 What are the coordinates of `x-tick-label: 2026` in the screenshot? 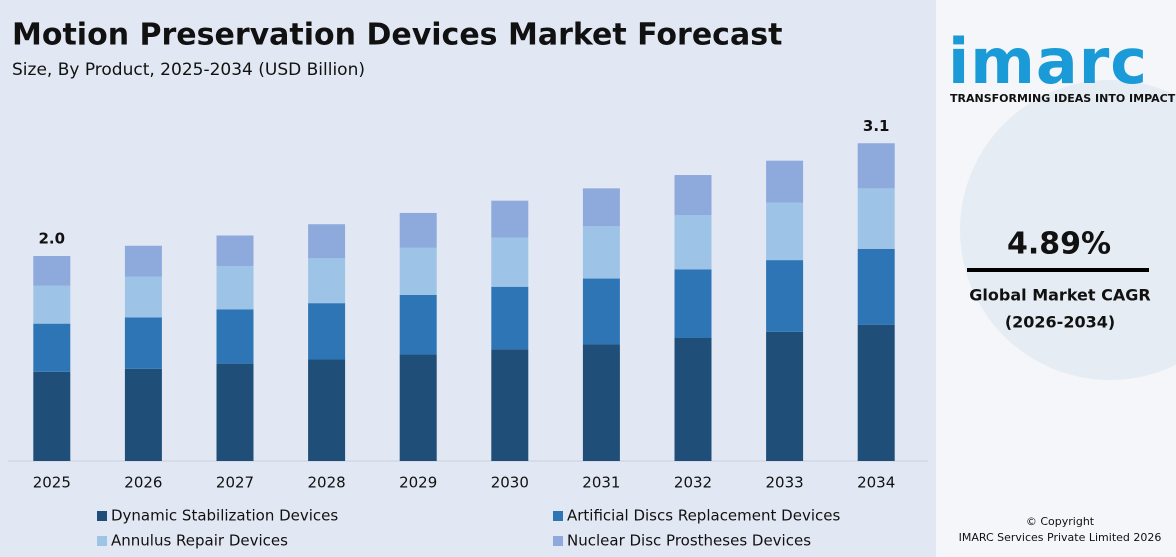 It's located at (143, 483).